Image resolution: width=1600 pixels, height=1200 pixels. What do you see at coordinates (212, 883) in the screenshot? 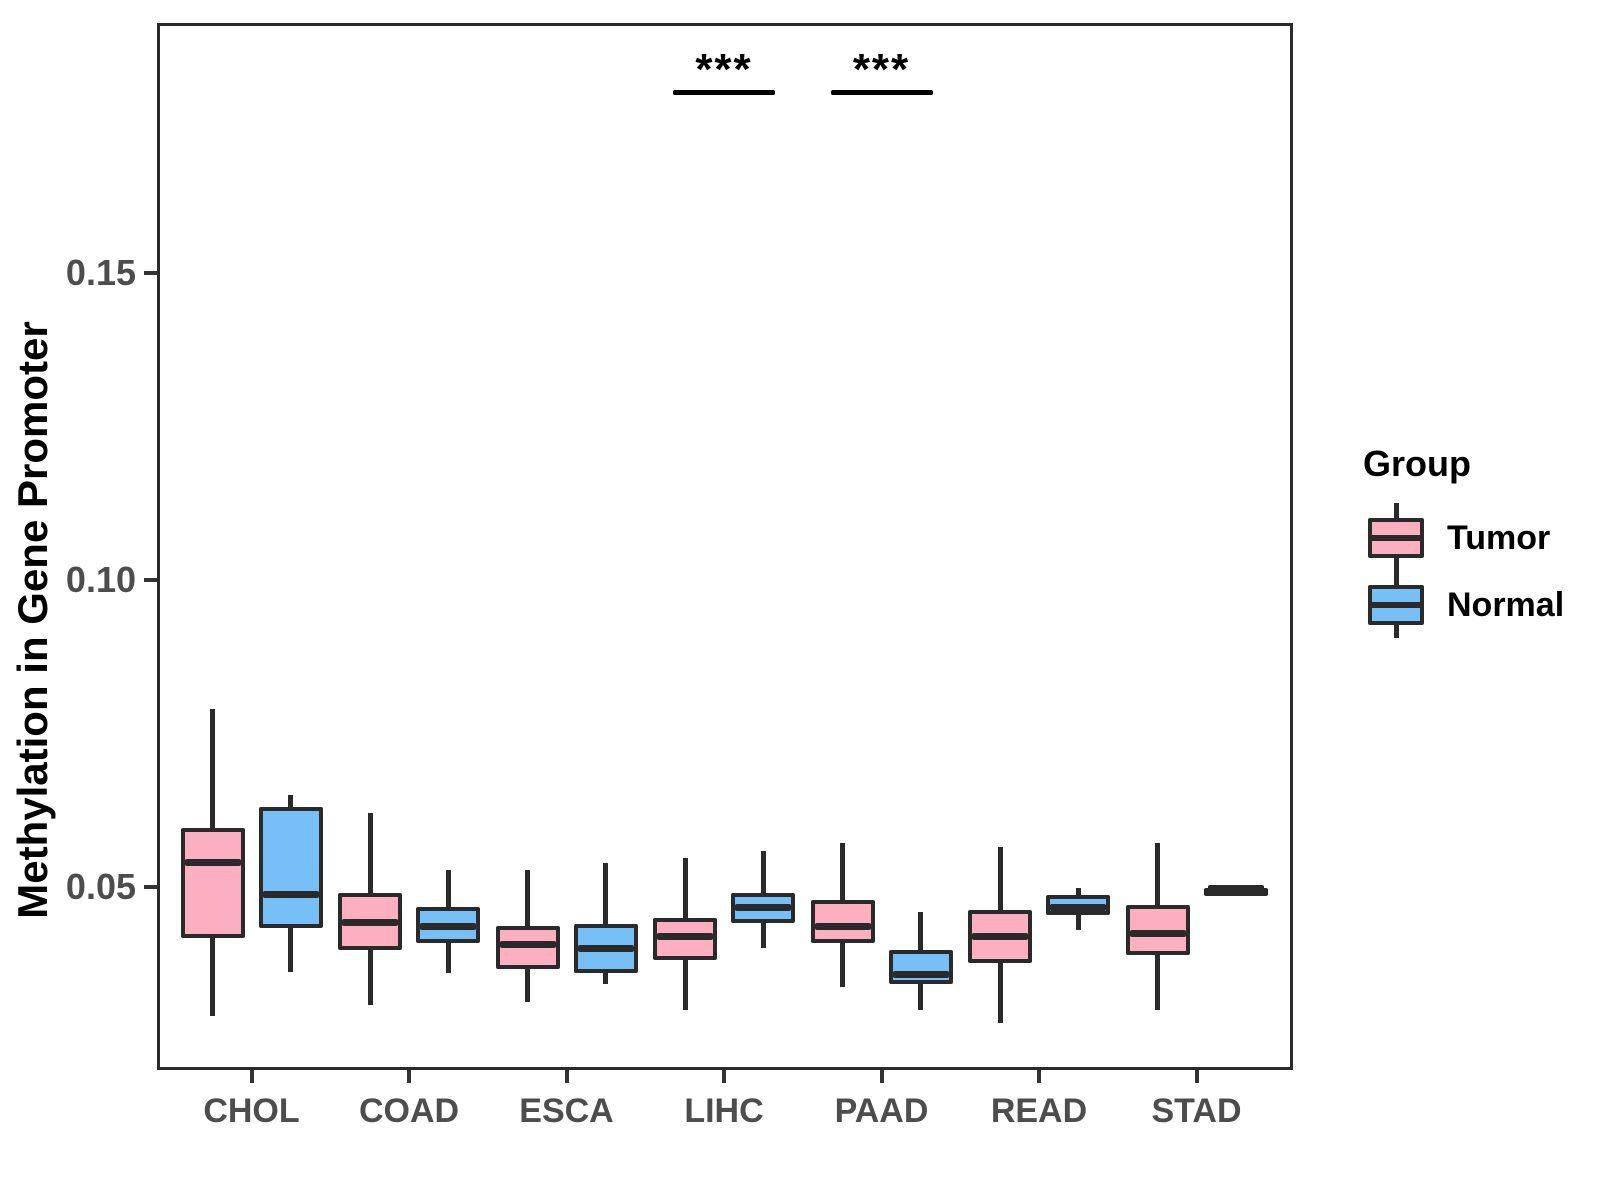
I see `box-tumor-chol` at bounding box center [212, 883].